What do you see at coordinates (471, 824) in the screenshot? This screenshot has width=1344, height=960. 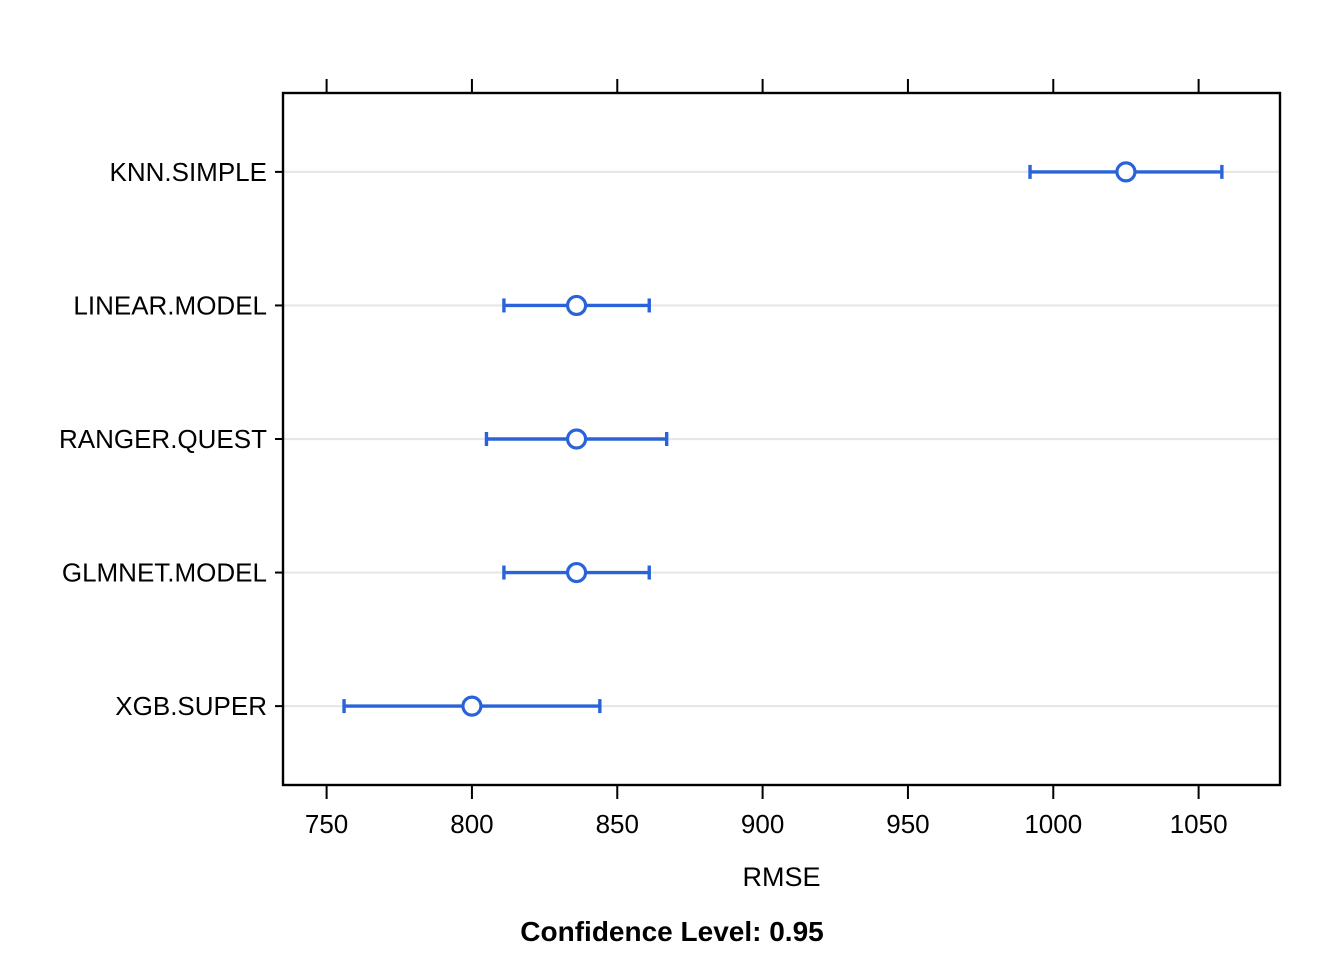 I see `x-axis-tick-label: 800` at bounding box center [471, 824].